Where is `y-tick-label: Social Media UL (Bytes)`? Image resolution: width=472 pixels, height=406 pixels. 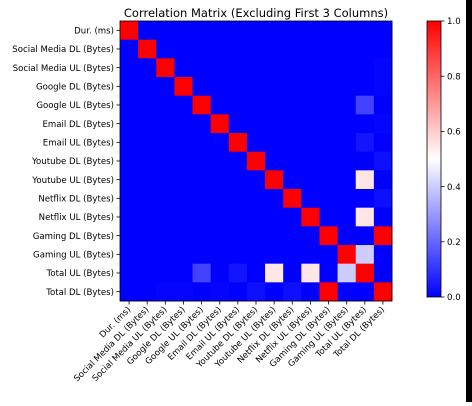
y-tick-label: Social Media UL (Bytes) is located at coordinates (63, 69).